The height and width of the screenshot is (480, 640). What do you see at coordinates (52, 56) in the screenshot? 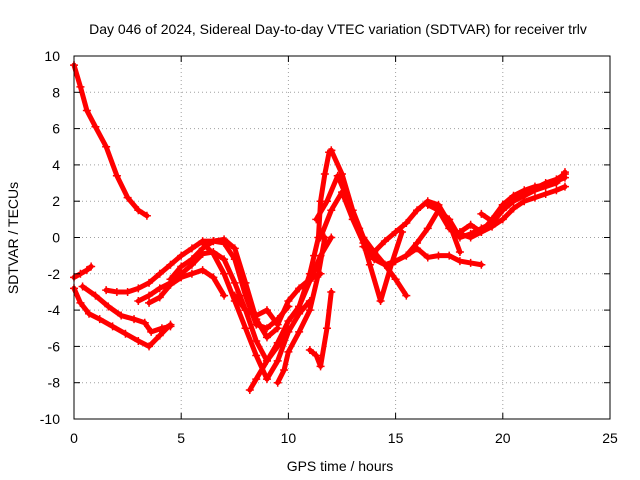
I see `y-tick-label: 10` at bounding box center [52, 56].